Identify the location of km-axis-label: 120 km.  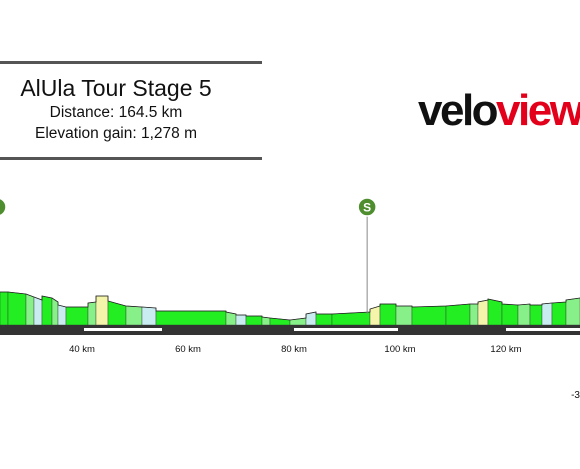
(505, 349).